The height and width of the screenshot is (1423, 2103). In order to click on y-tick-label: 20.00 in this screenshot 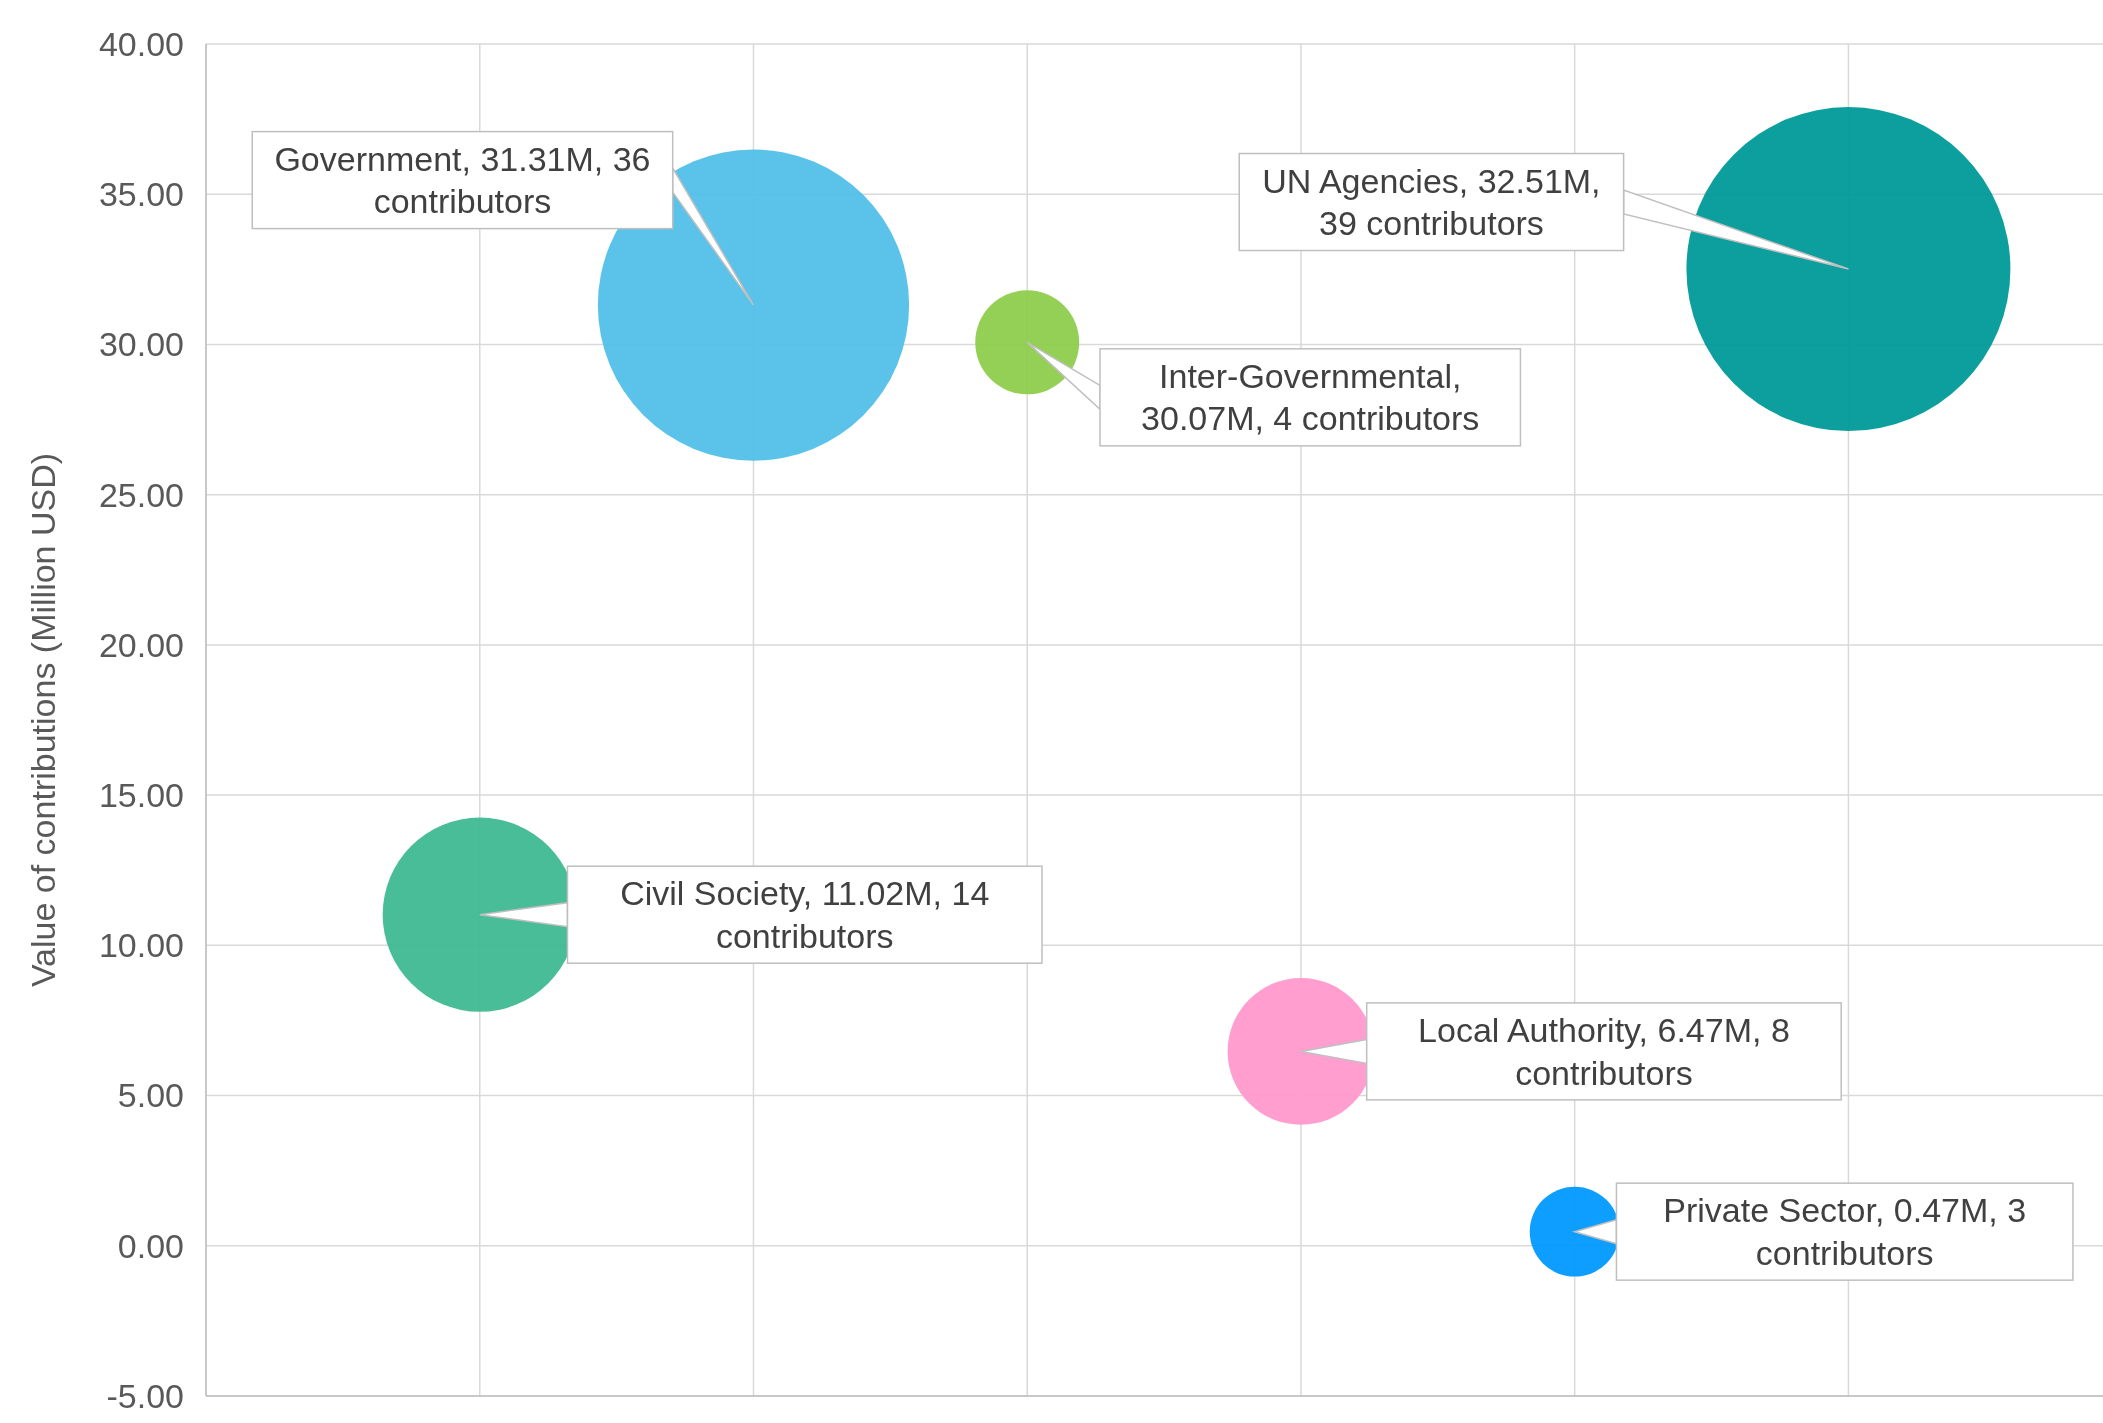, I will do `click(141, 644)`.